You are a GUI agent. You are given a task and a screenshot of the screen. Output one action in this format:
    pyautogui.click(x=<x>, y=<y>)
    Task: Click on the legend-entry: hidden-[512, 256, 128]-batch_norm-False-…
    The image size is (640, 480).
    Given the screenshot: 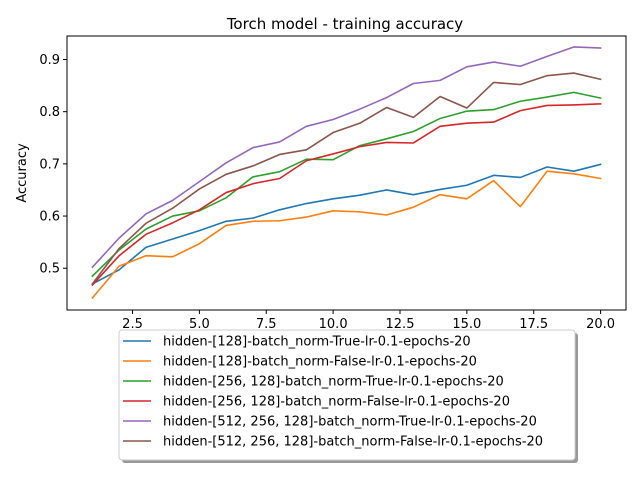 What is the action you would take?
    pyautogui.click(x=353, y=442)
    